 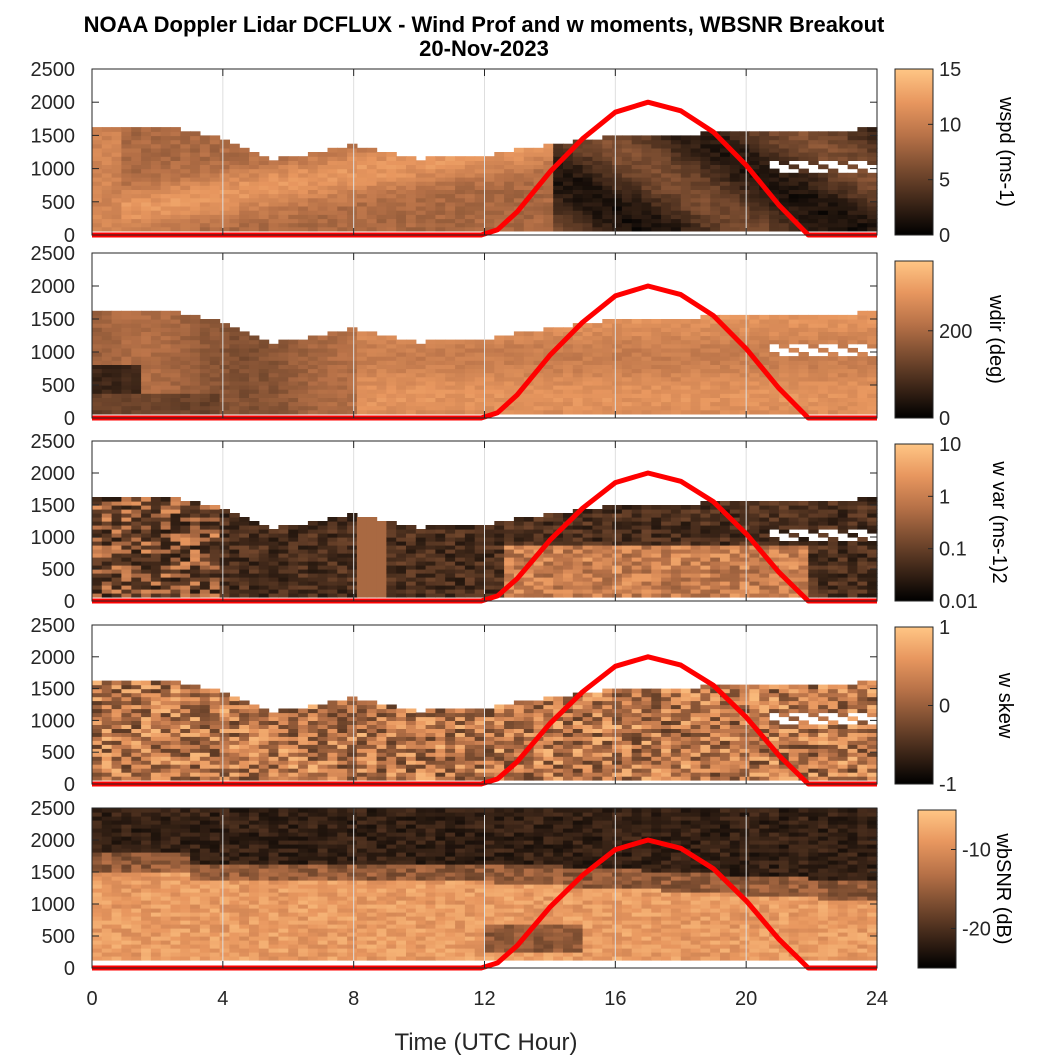 What do you see at coordinates (353, 999) in the screenshot?
I see `x-tick-label: 8` at bounding box center [353, 999].